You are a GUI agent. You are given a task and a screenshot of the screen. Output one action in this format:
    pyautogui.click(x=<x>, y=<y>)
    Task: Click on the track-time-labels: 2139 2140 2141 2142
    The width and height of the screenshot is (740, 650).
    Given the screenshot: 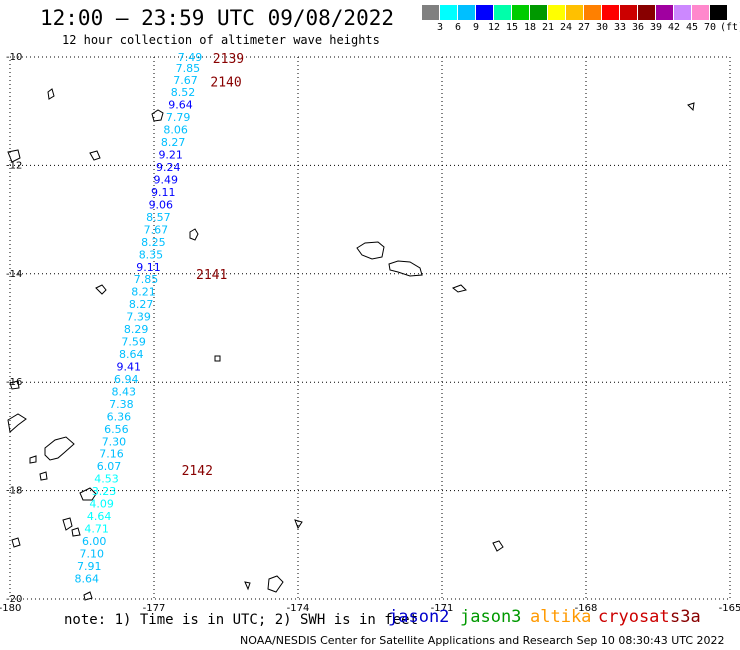 What is the action you would take?
    pyautogui.click(x=213, y=265)
    